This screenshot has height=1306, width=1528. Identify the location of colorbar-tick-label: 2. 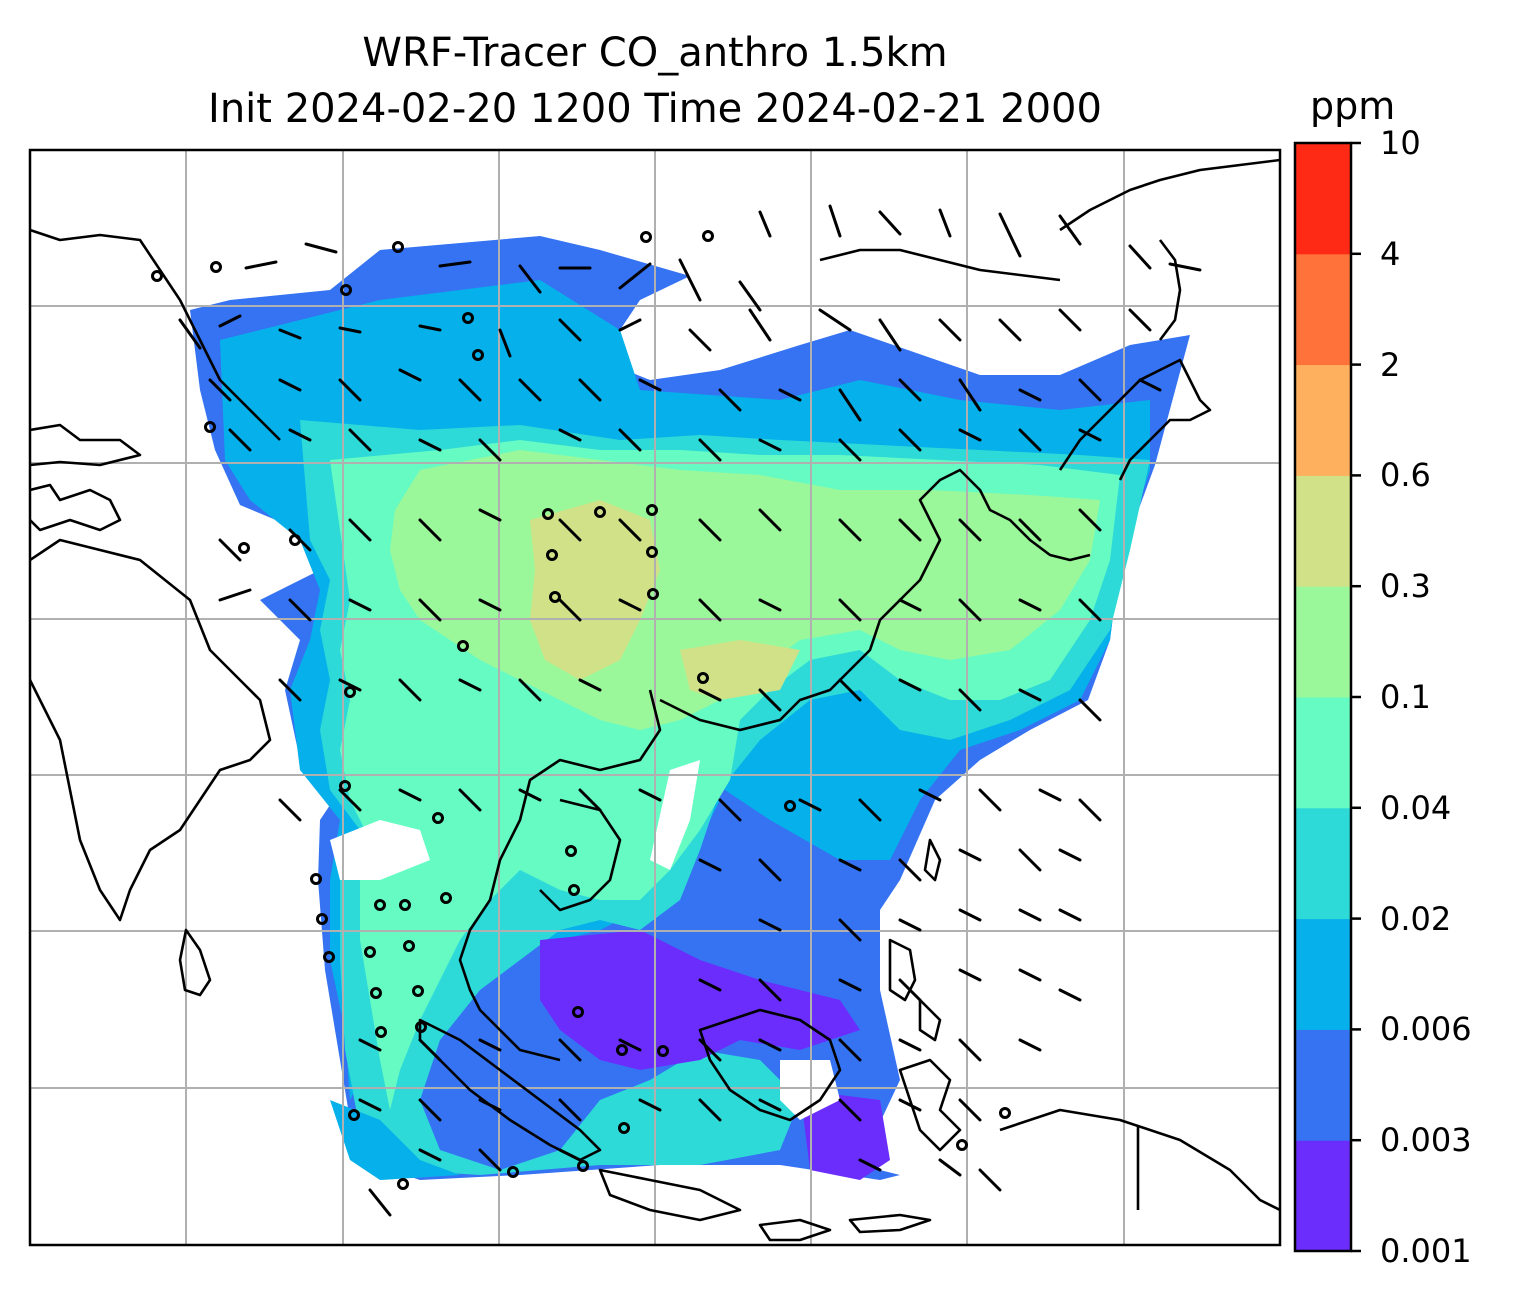
(1390, 364).